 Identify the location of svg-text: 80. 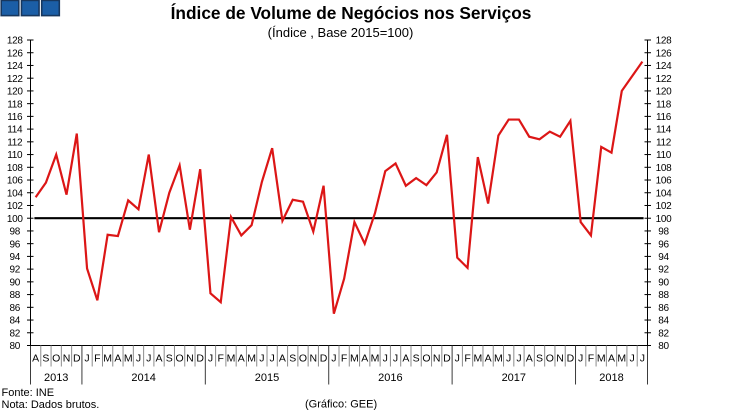
(15, 346).